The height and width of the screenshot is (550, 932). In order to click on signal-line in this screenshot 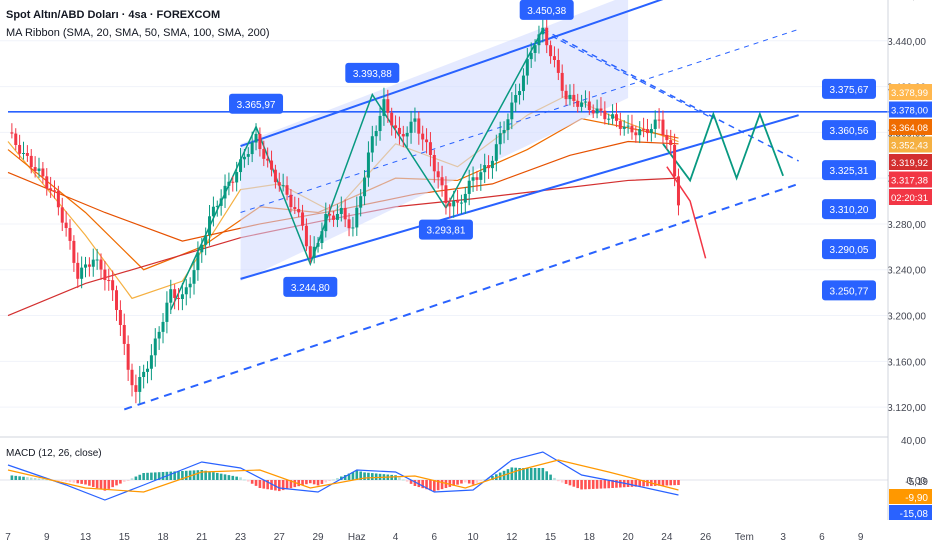, I will do `click(343, 476)`.